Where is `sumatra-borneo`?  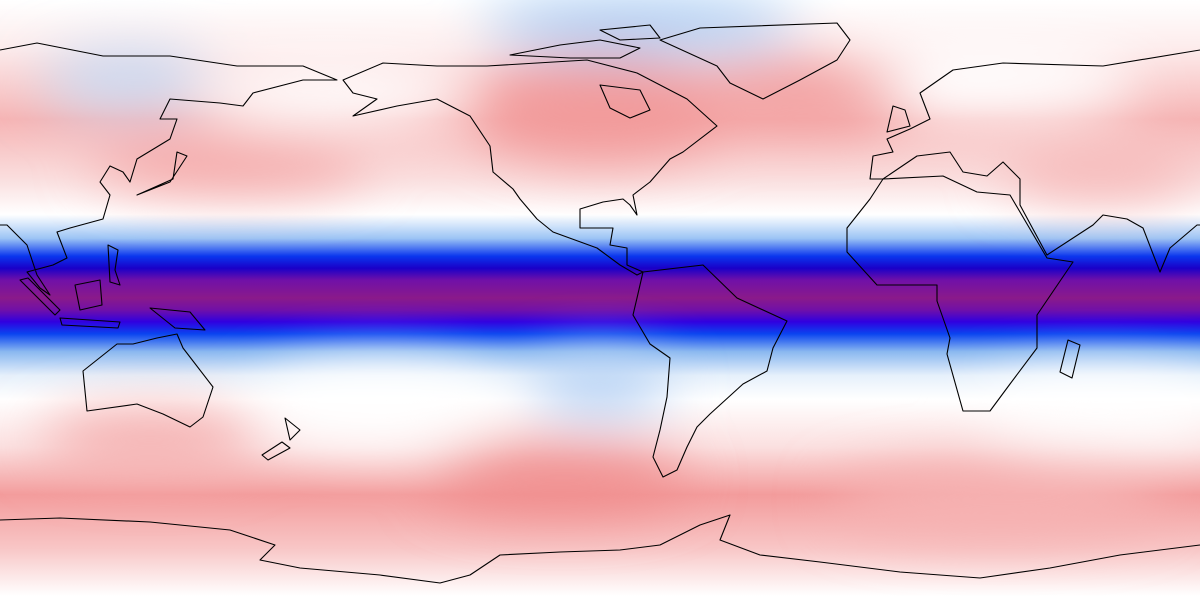 sumatra-borneo is located at coordinates (70, 303).